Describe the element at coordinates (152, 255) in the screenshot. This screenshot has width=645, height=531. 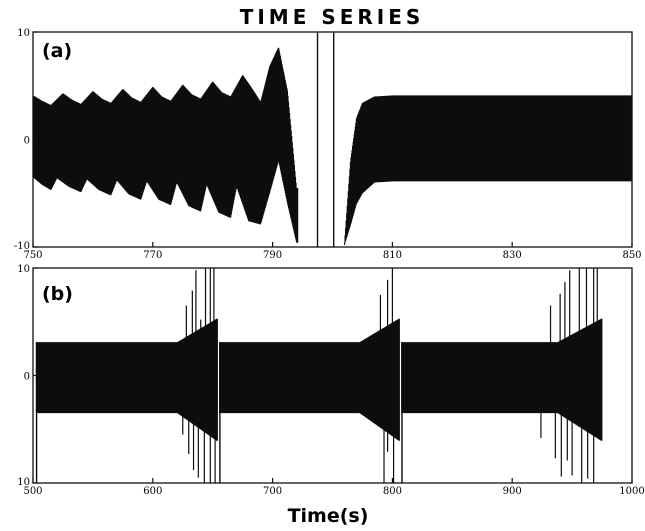
I see `panel-a-x-tick-label: 770` at that location.